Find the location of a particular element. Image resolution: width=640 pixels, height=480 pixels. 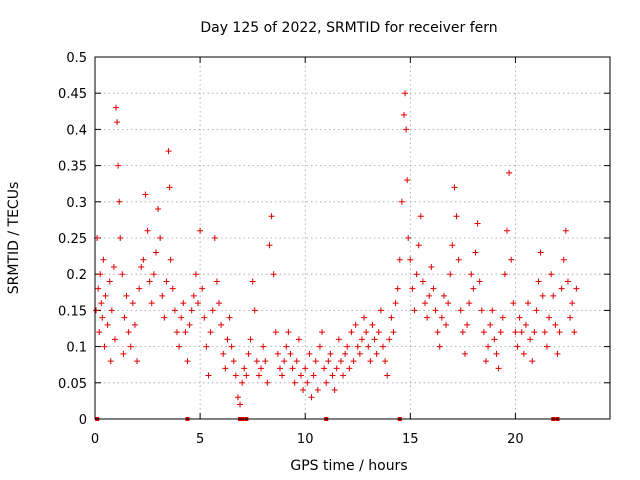

y-tick-label: 0.15 is located at coordinates (72, 311).